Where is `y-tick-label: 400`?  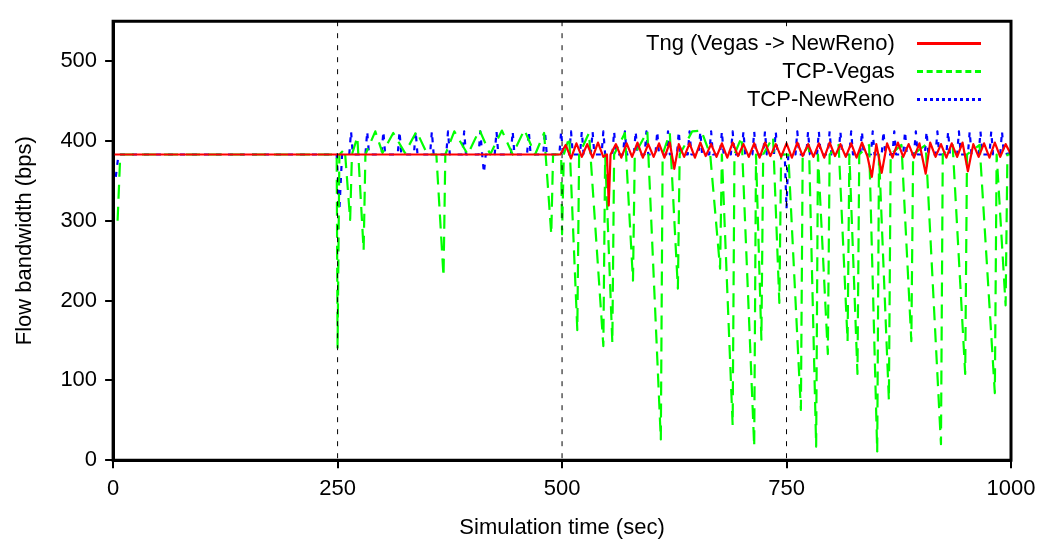
y-tick-label: 400 is located at coordinates (79, 139).